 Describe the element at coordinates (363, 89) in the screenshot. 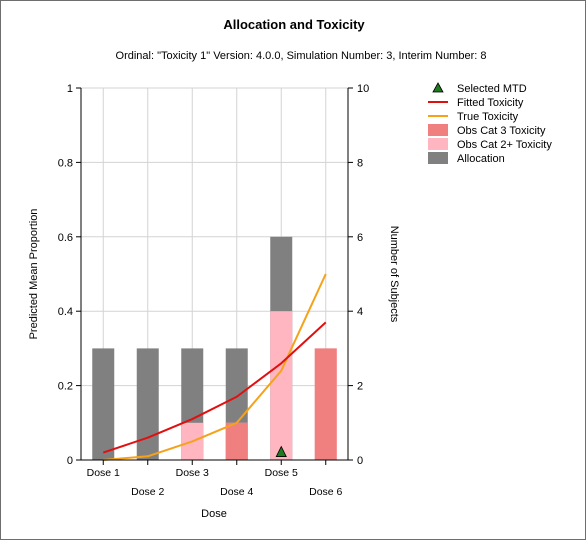

I see `y-right-tick-label: 10` at that location.